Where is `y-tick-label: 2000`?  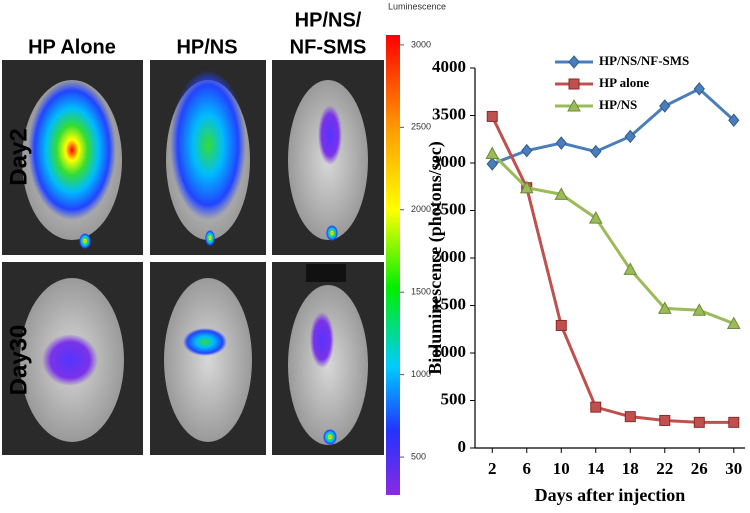 y-tick-label: 2000 is located at coordinates (449, 256).